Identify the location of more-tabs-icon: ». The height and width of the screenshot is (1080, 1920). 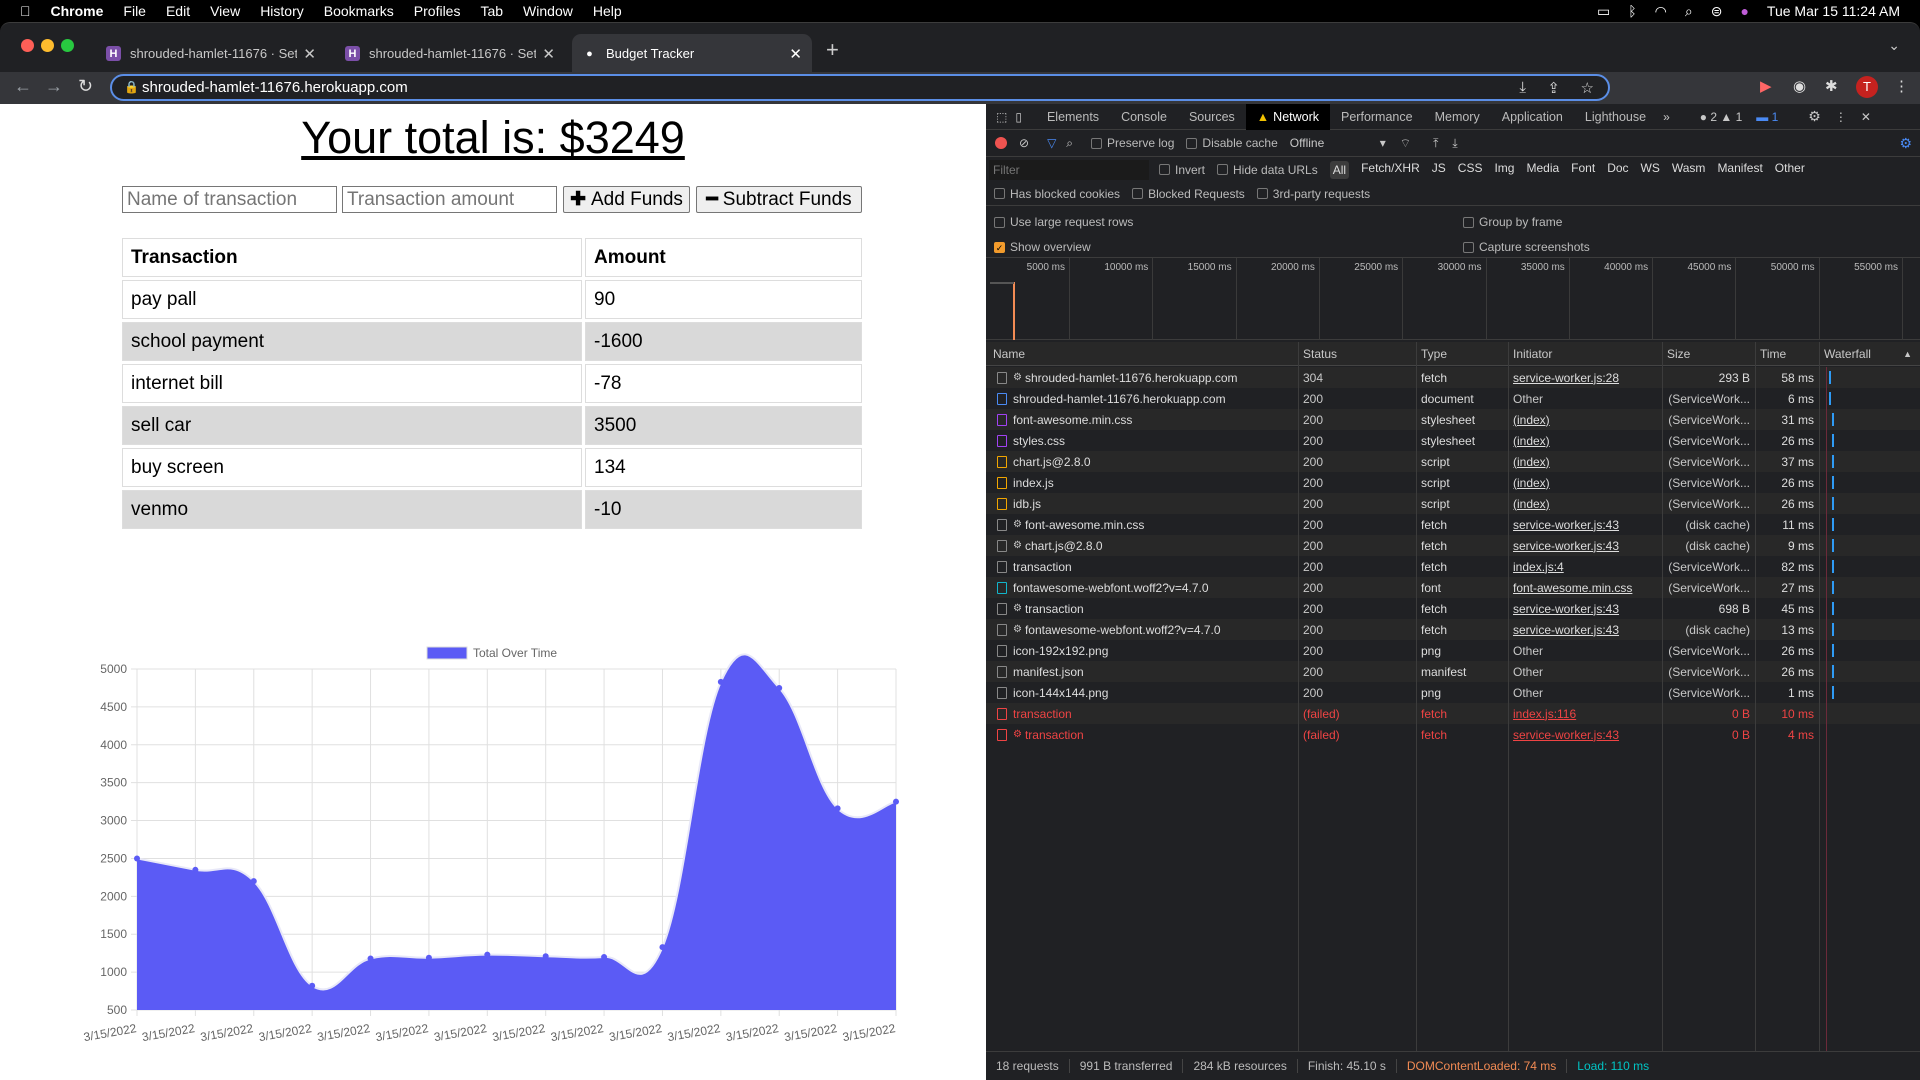
(1666, 116).